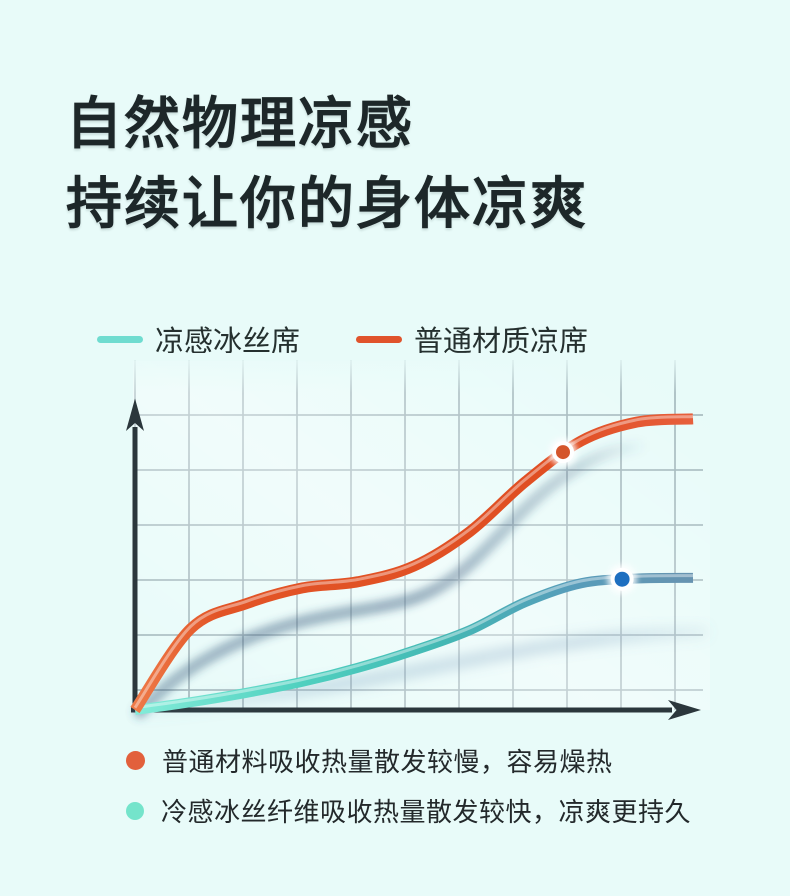 Image resolution: width=790 pixels, height=896 pixels. What do you see at coordinates (419, 373) in the screenshot?
I see `grid-top-fade` at bounding box center [419, 373].